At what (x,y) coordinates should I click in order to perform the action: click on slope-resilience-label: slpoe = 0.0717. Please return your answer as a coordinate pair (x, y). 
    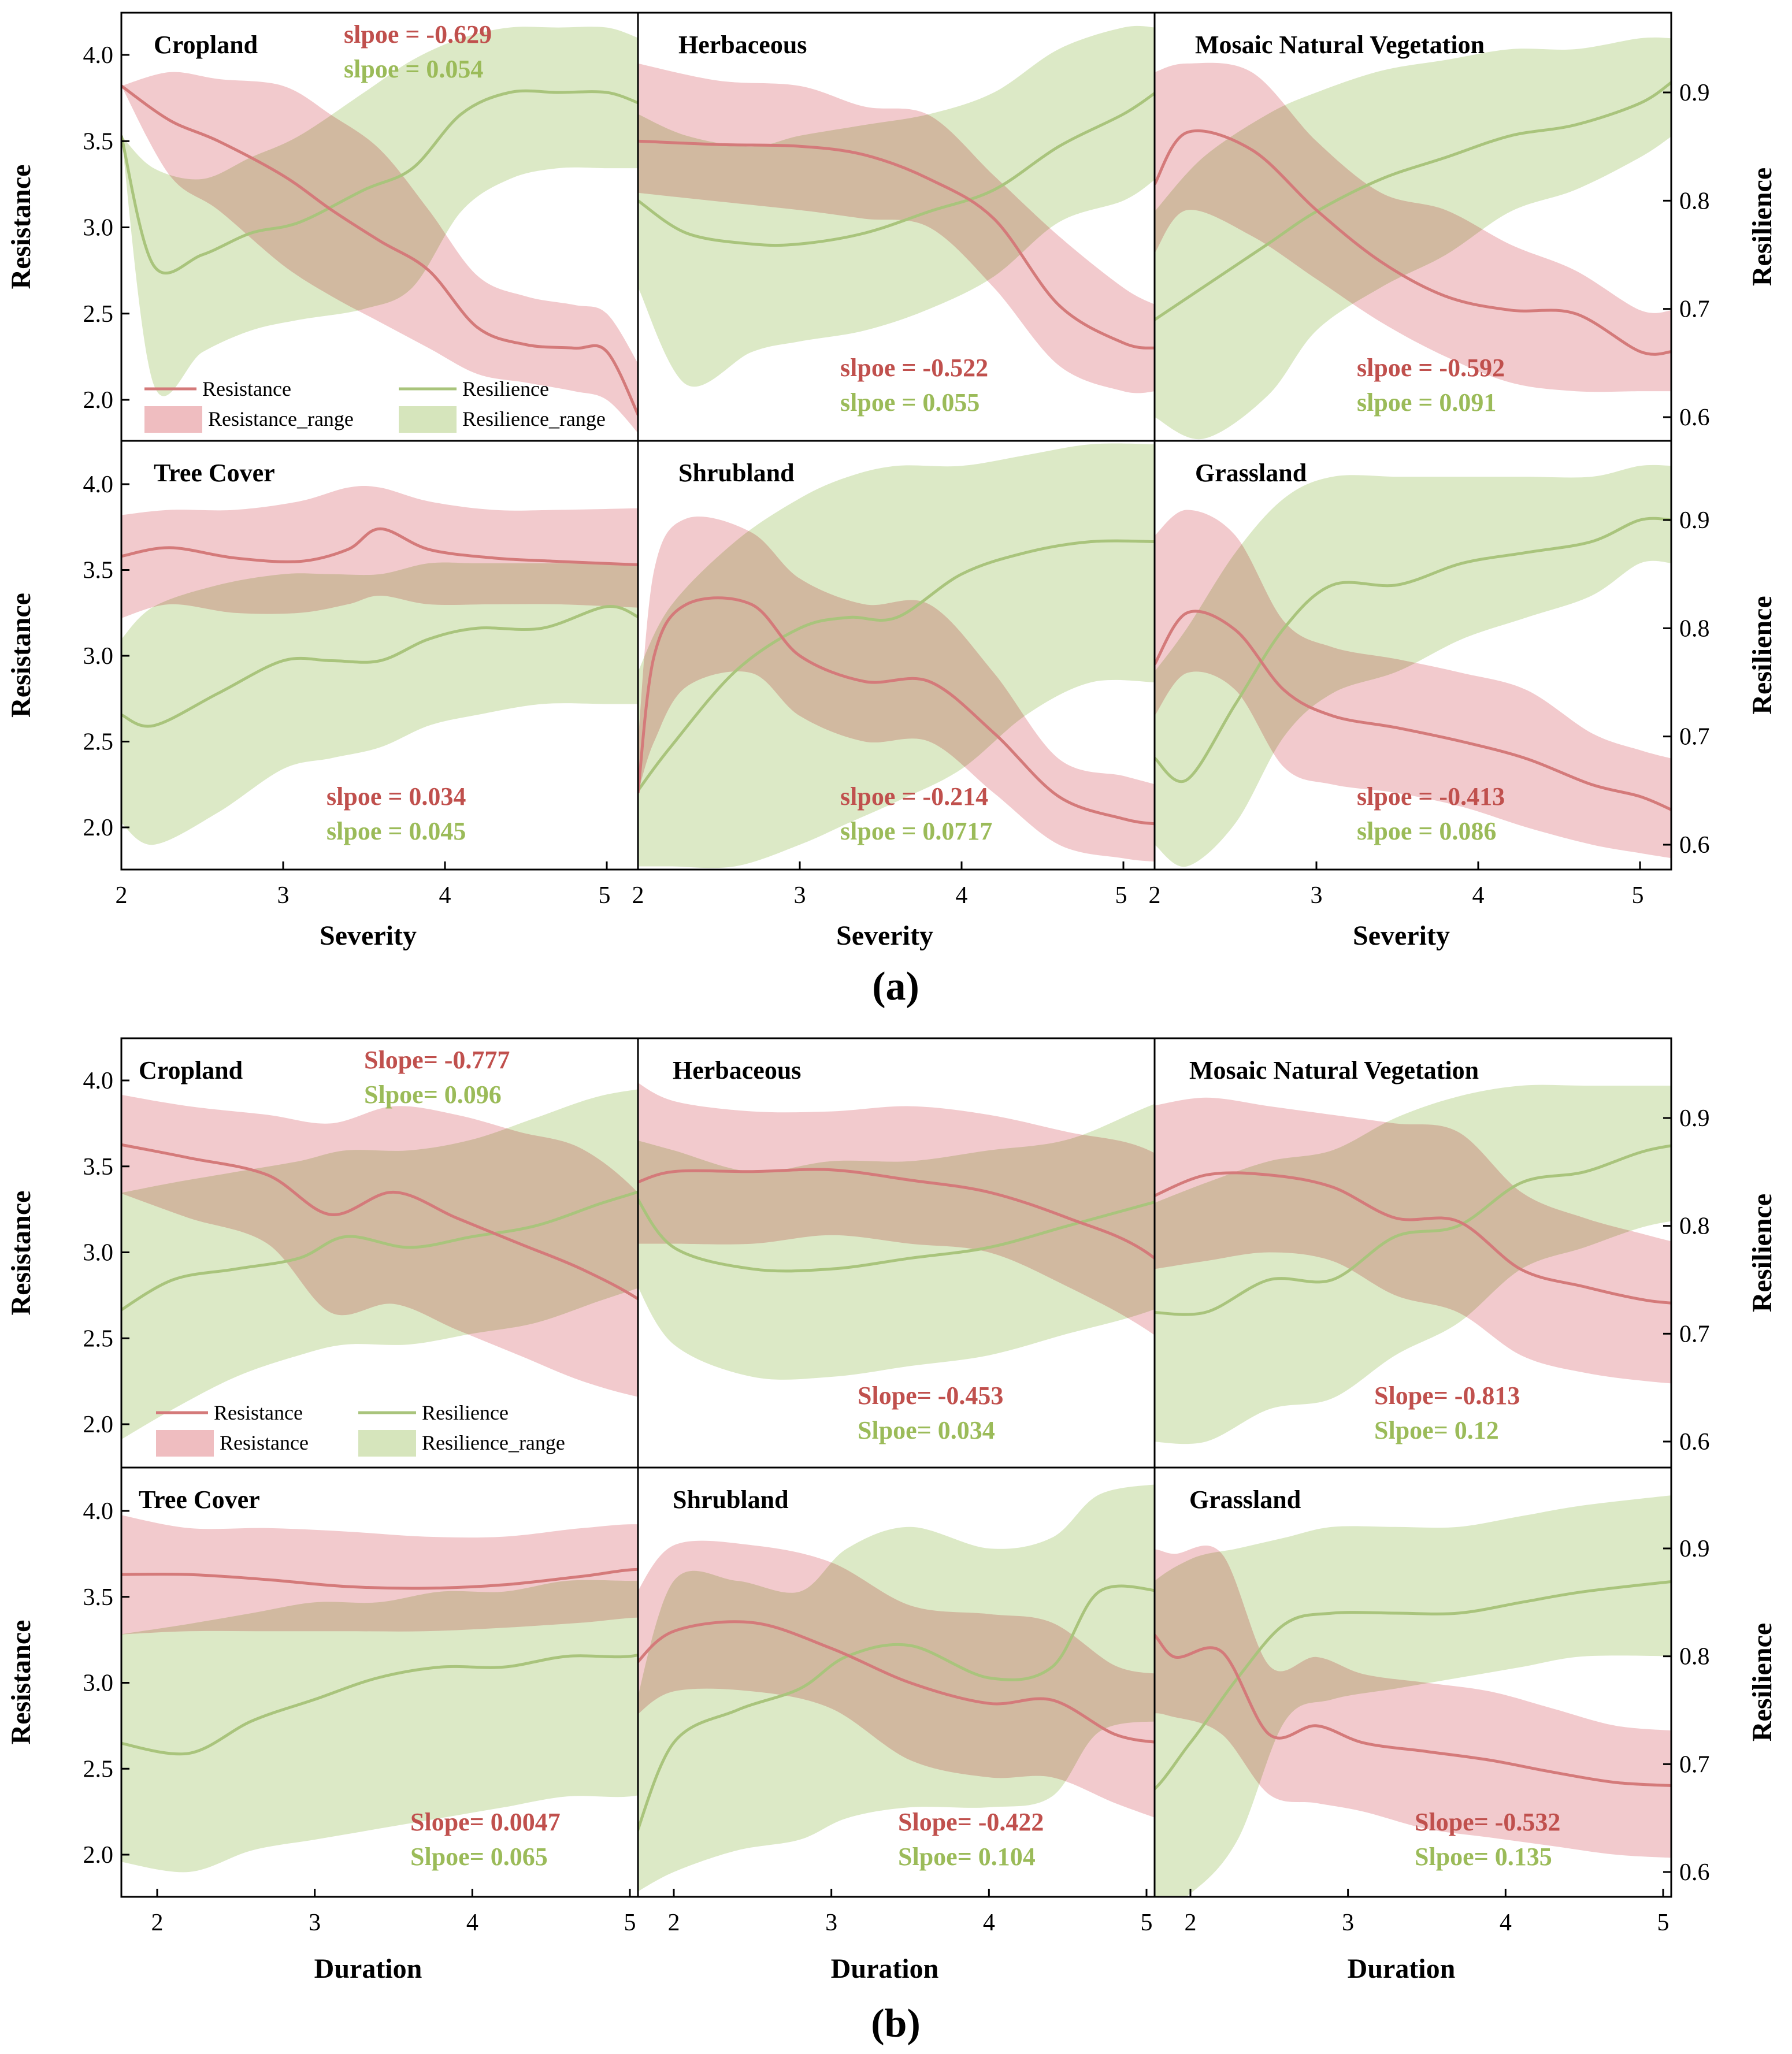
    Looking at the image, I should click on (916, 831).